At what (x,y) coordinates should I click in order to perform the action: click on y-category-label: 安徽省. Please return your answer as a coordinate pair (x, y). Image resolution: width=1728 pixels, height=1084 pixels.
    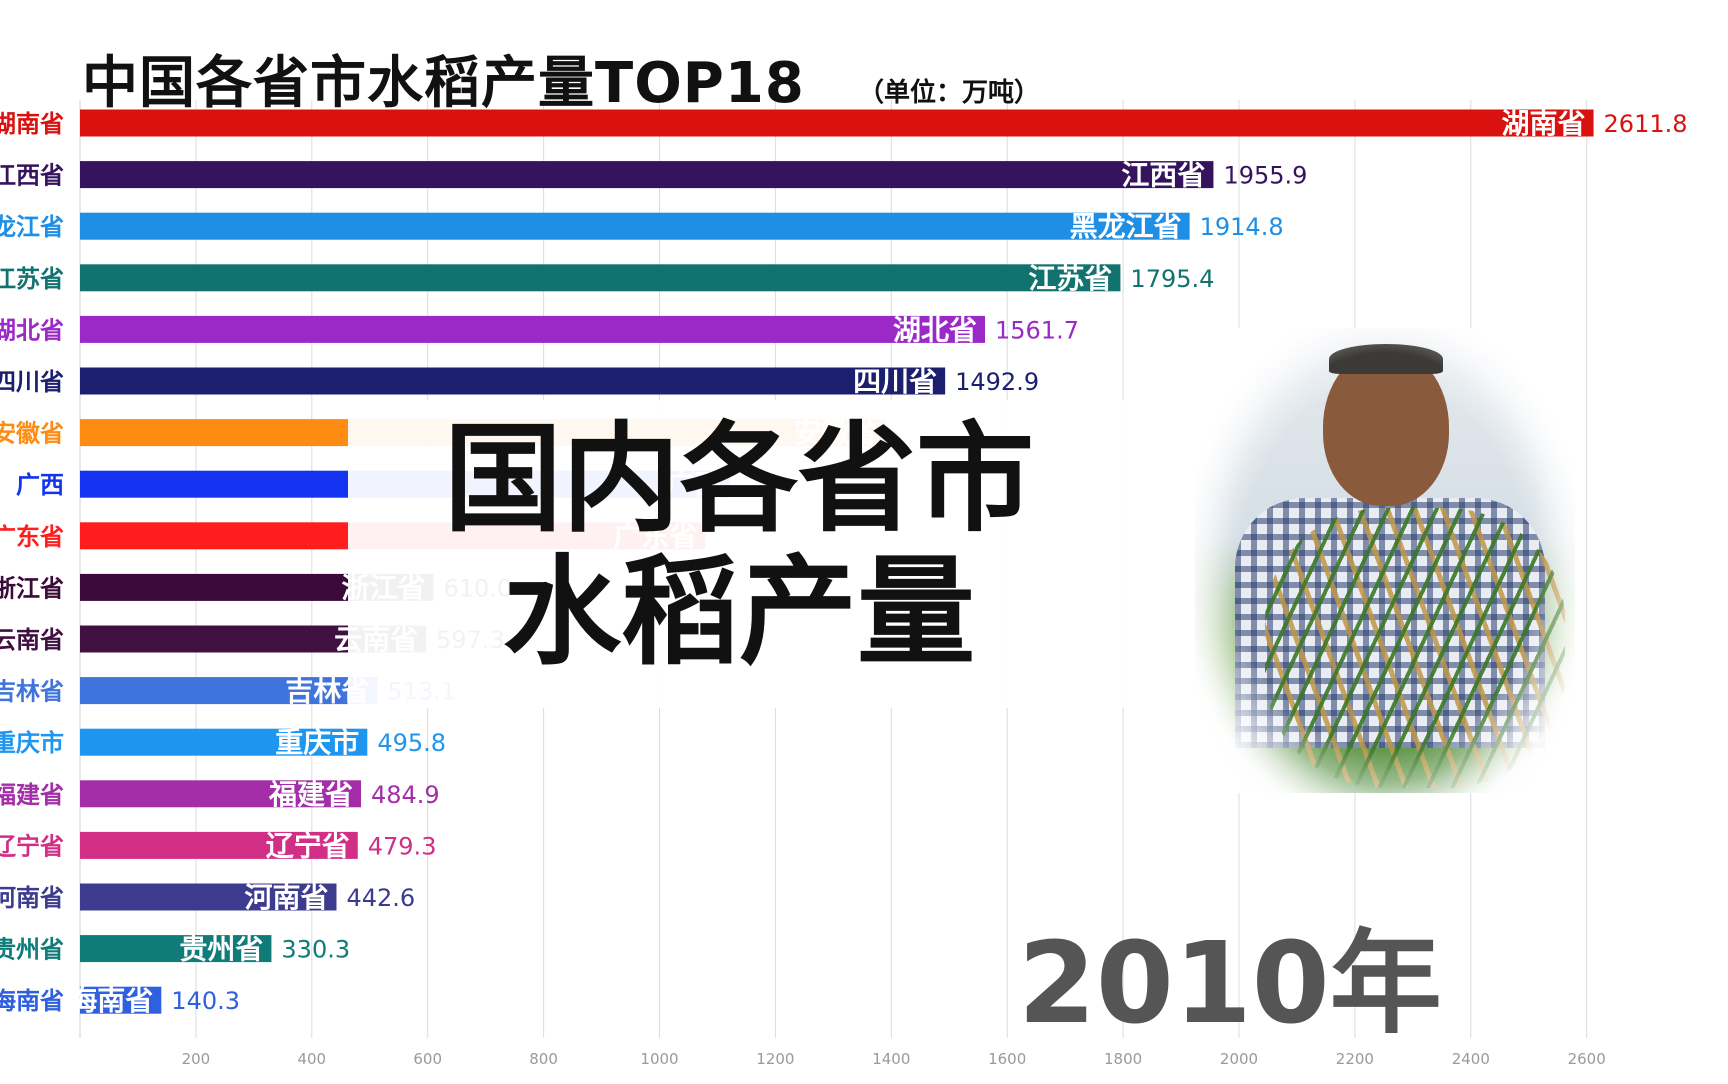
    Looking at the image, I should click on (32, 434).